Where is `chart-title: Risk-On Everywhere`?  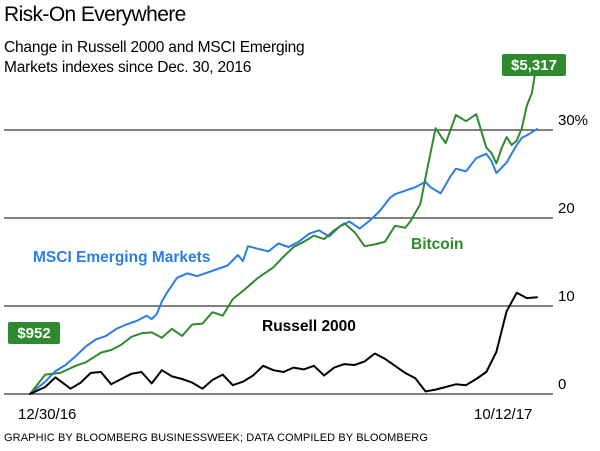 chart-title: Risk-On Everywhere is located at coordinates (95, 14).